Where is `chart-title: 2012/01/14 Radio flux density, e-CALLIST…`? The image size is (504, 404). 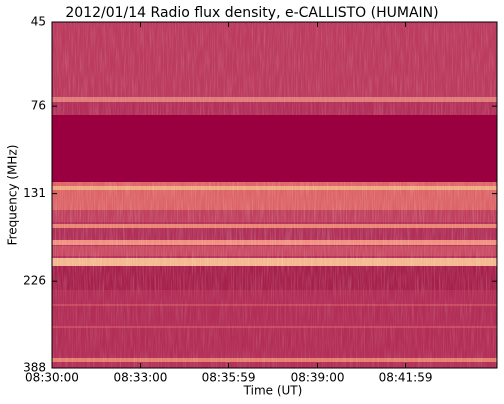
chart-title: 2012/01/14 Radio flux density, e-CALLIST… is located at coordinates (251, 13).